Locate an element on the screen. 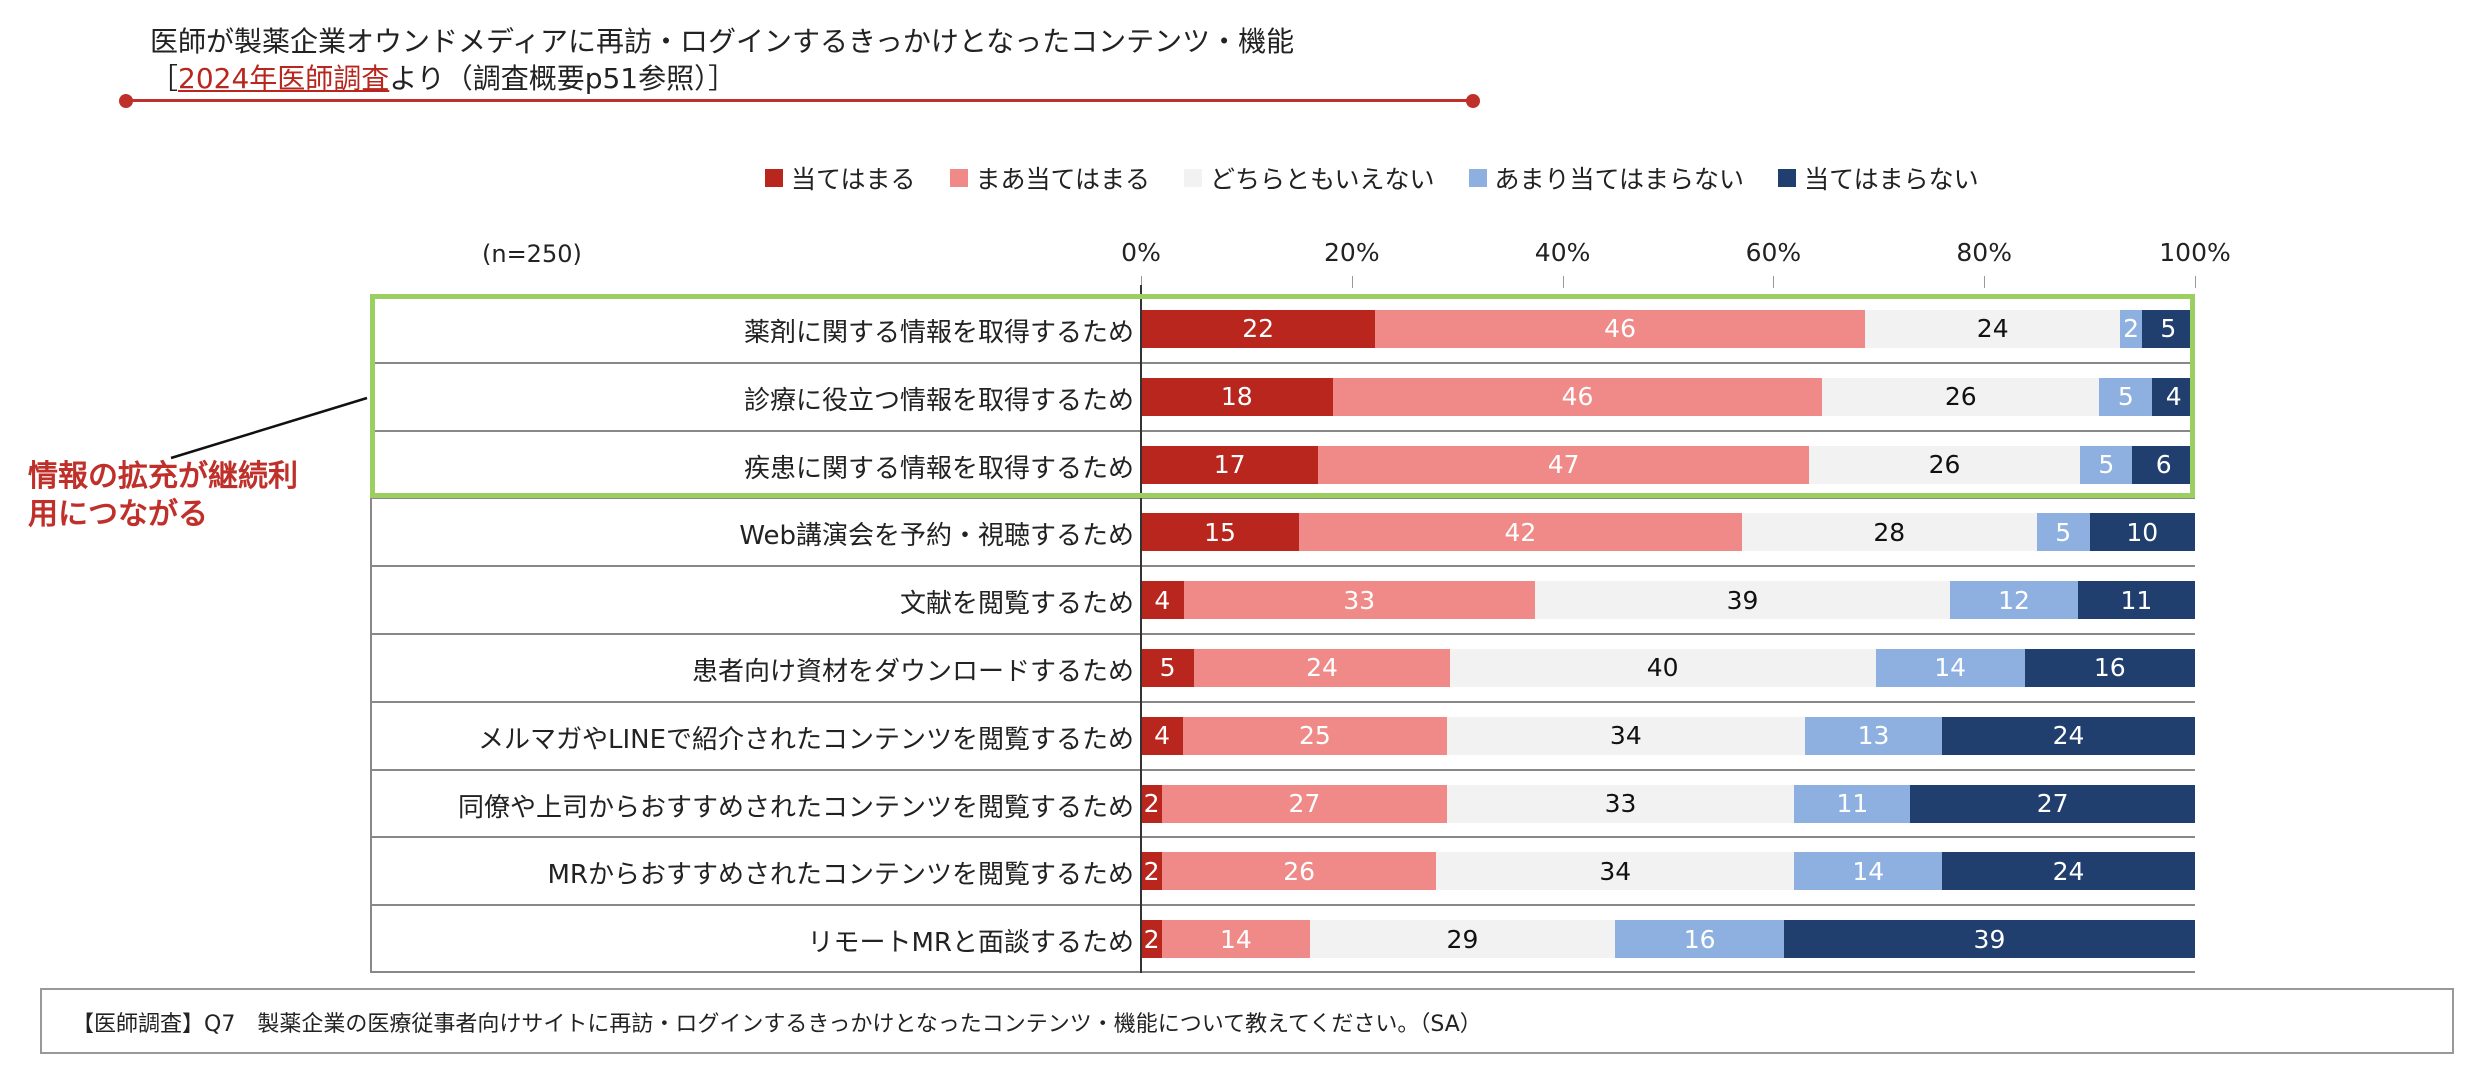 The width and height of the screenshot is (2478, 1070). data-label: 42 is located at coordinates (1520, 532).